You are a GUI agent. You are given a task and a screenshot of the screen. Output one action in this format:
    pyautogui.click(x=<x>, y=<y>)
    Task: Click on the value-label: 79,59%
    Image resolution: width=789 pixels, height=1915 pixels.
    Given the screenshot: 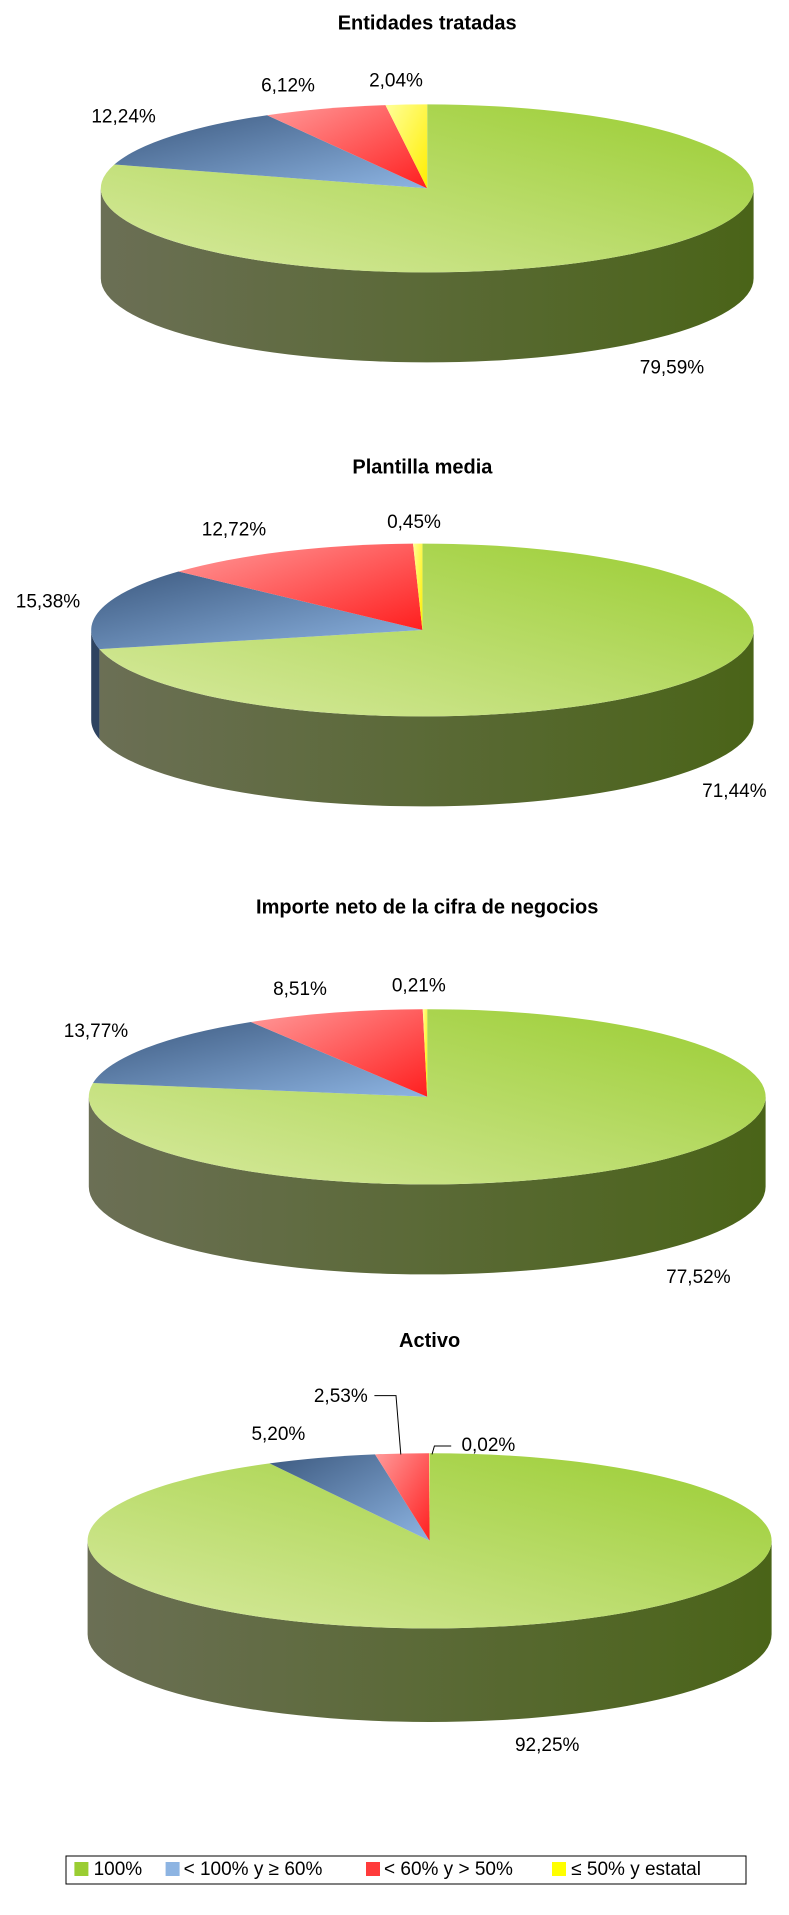 What is the action you would take?
    pyautogui.click(x=672, y=367)
    